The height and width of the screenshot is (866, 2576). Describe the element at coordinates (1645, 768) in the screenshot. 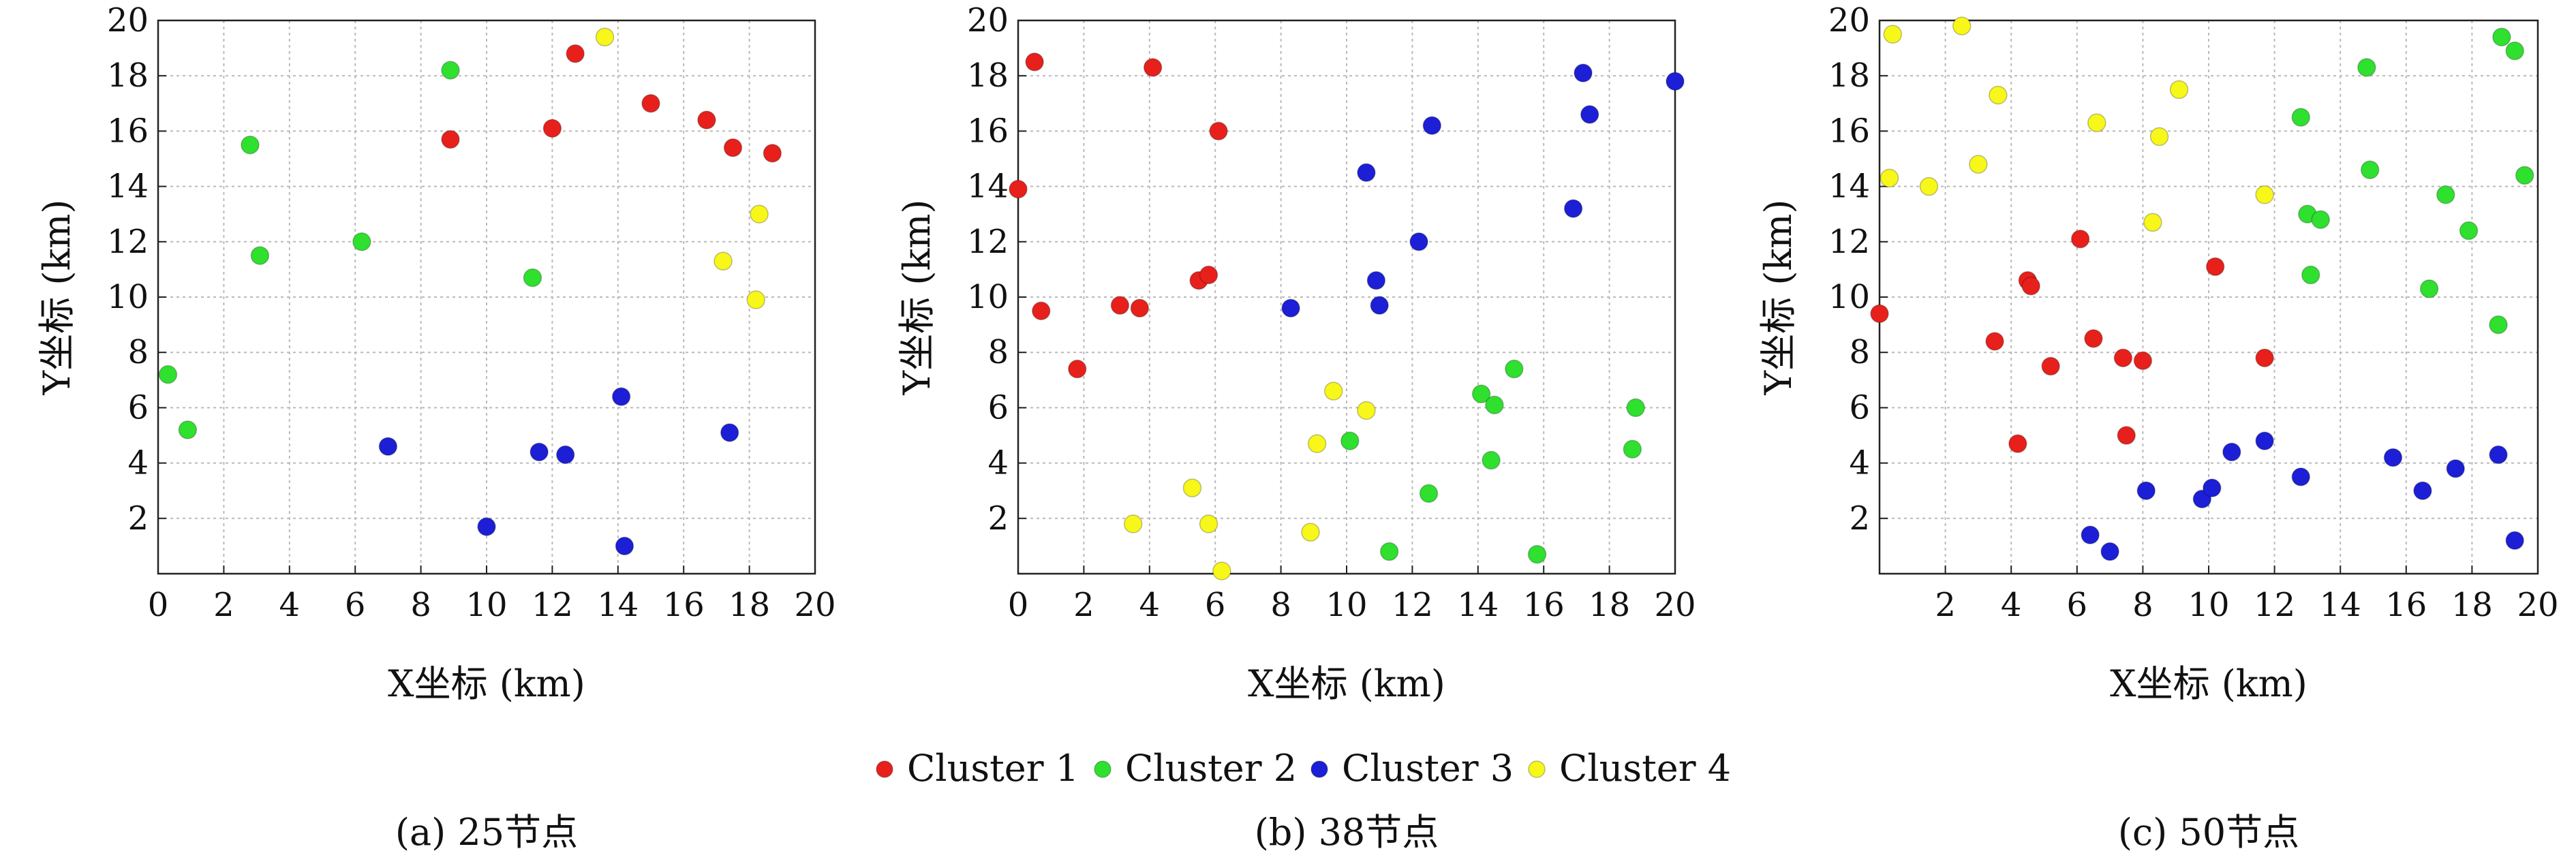

I see `legend-label: Cluster 4` at that location.